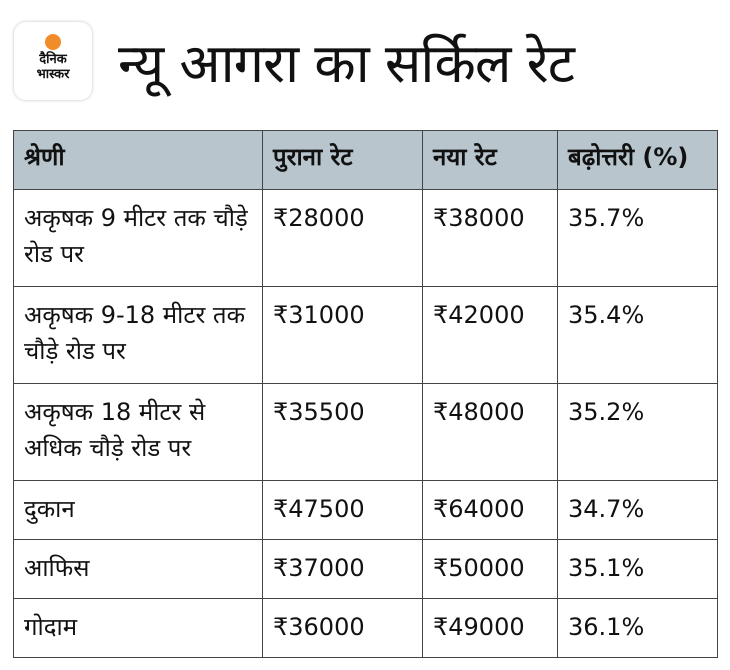 The image size is (730, 670). I want to click on logo-line-1: दैनिक, so click(53, 59).